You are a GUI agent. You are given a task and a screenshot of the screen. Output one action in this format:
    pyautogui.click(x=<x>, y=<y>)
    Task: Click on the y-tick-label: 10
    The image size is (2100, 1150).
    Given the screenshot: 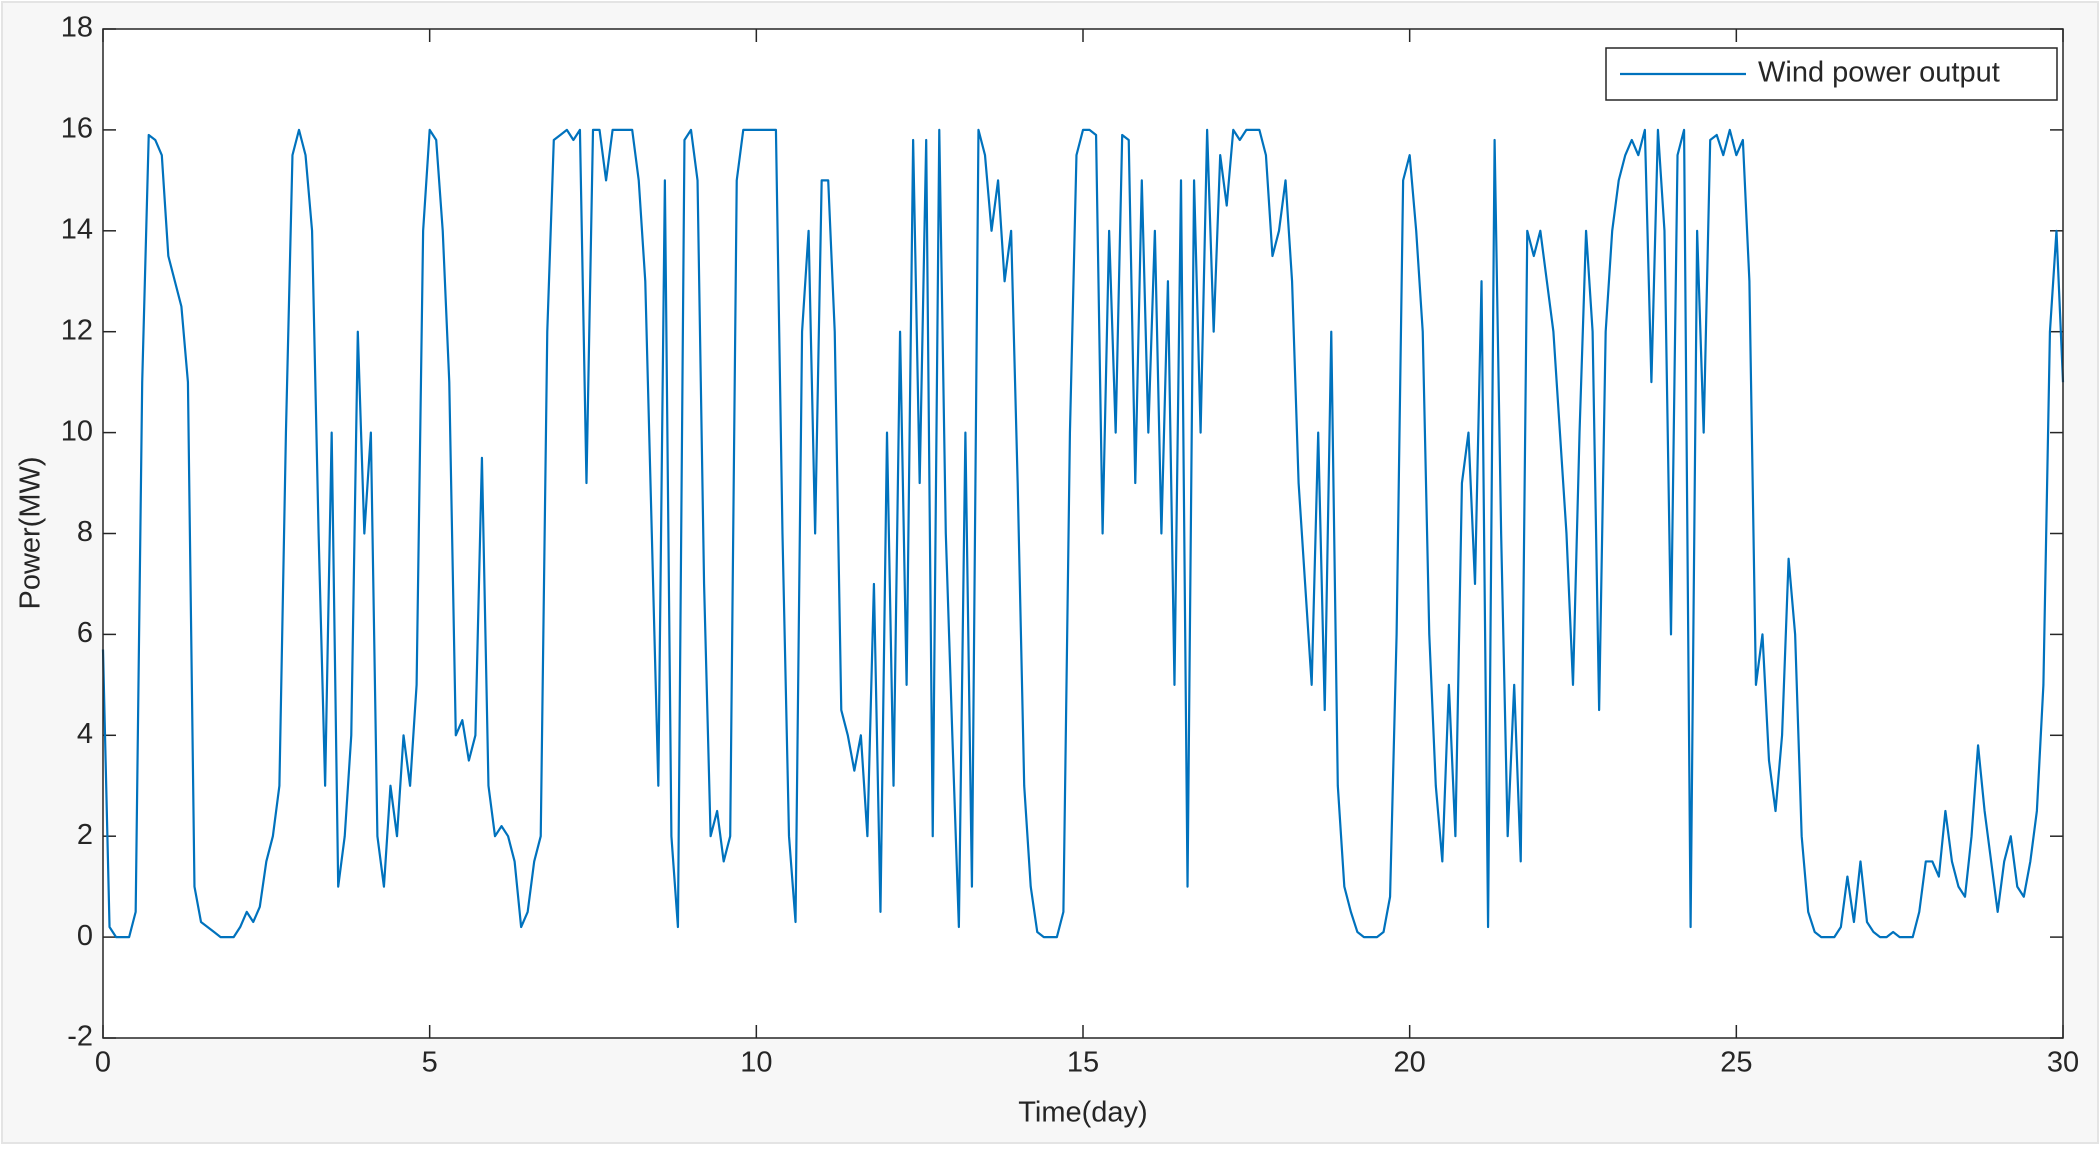 What is the action you would take?
    pyautogui.click(x=77, y=431)
    